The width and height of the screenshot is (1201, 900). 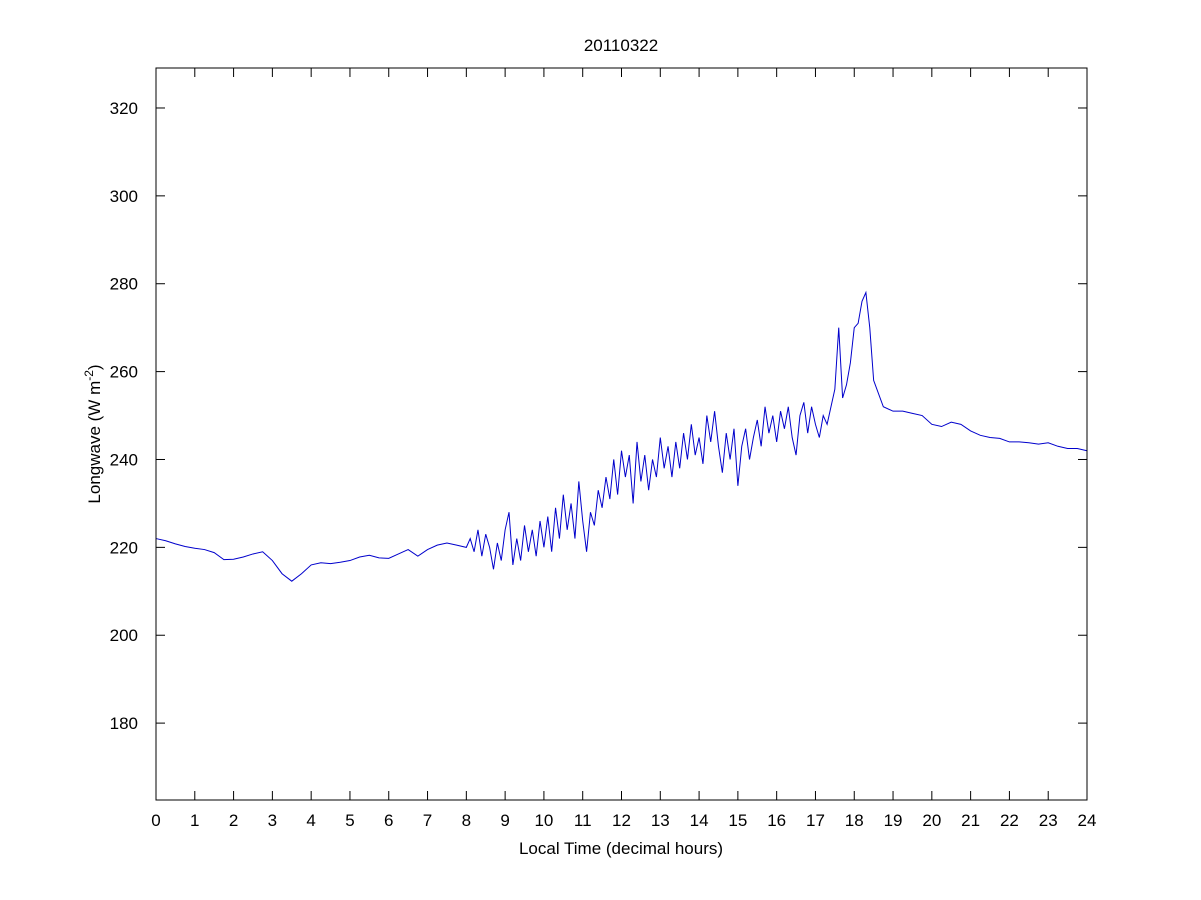 I want to click on x-tick-label: 24, so click(x=1087, y=820).